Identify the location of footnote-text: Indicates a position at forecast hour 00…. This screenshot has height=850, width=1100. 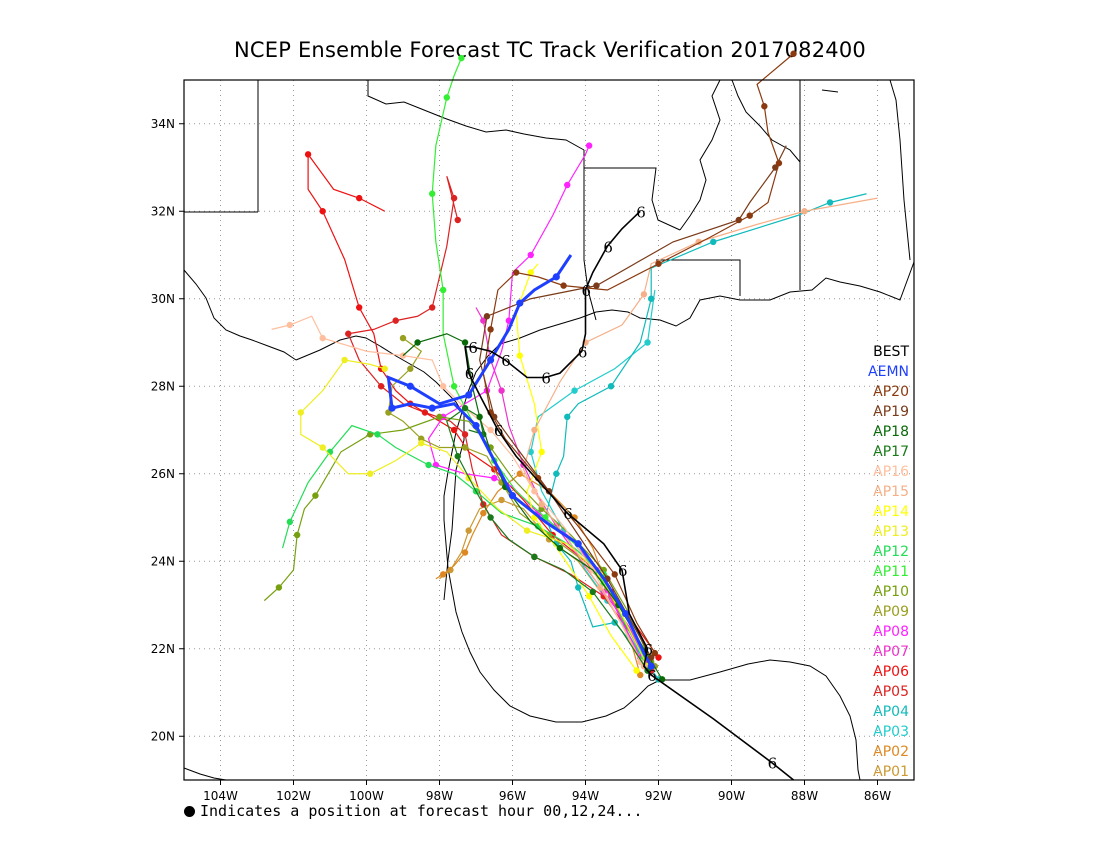
(421, 811).